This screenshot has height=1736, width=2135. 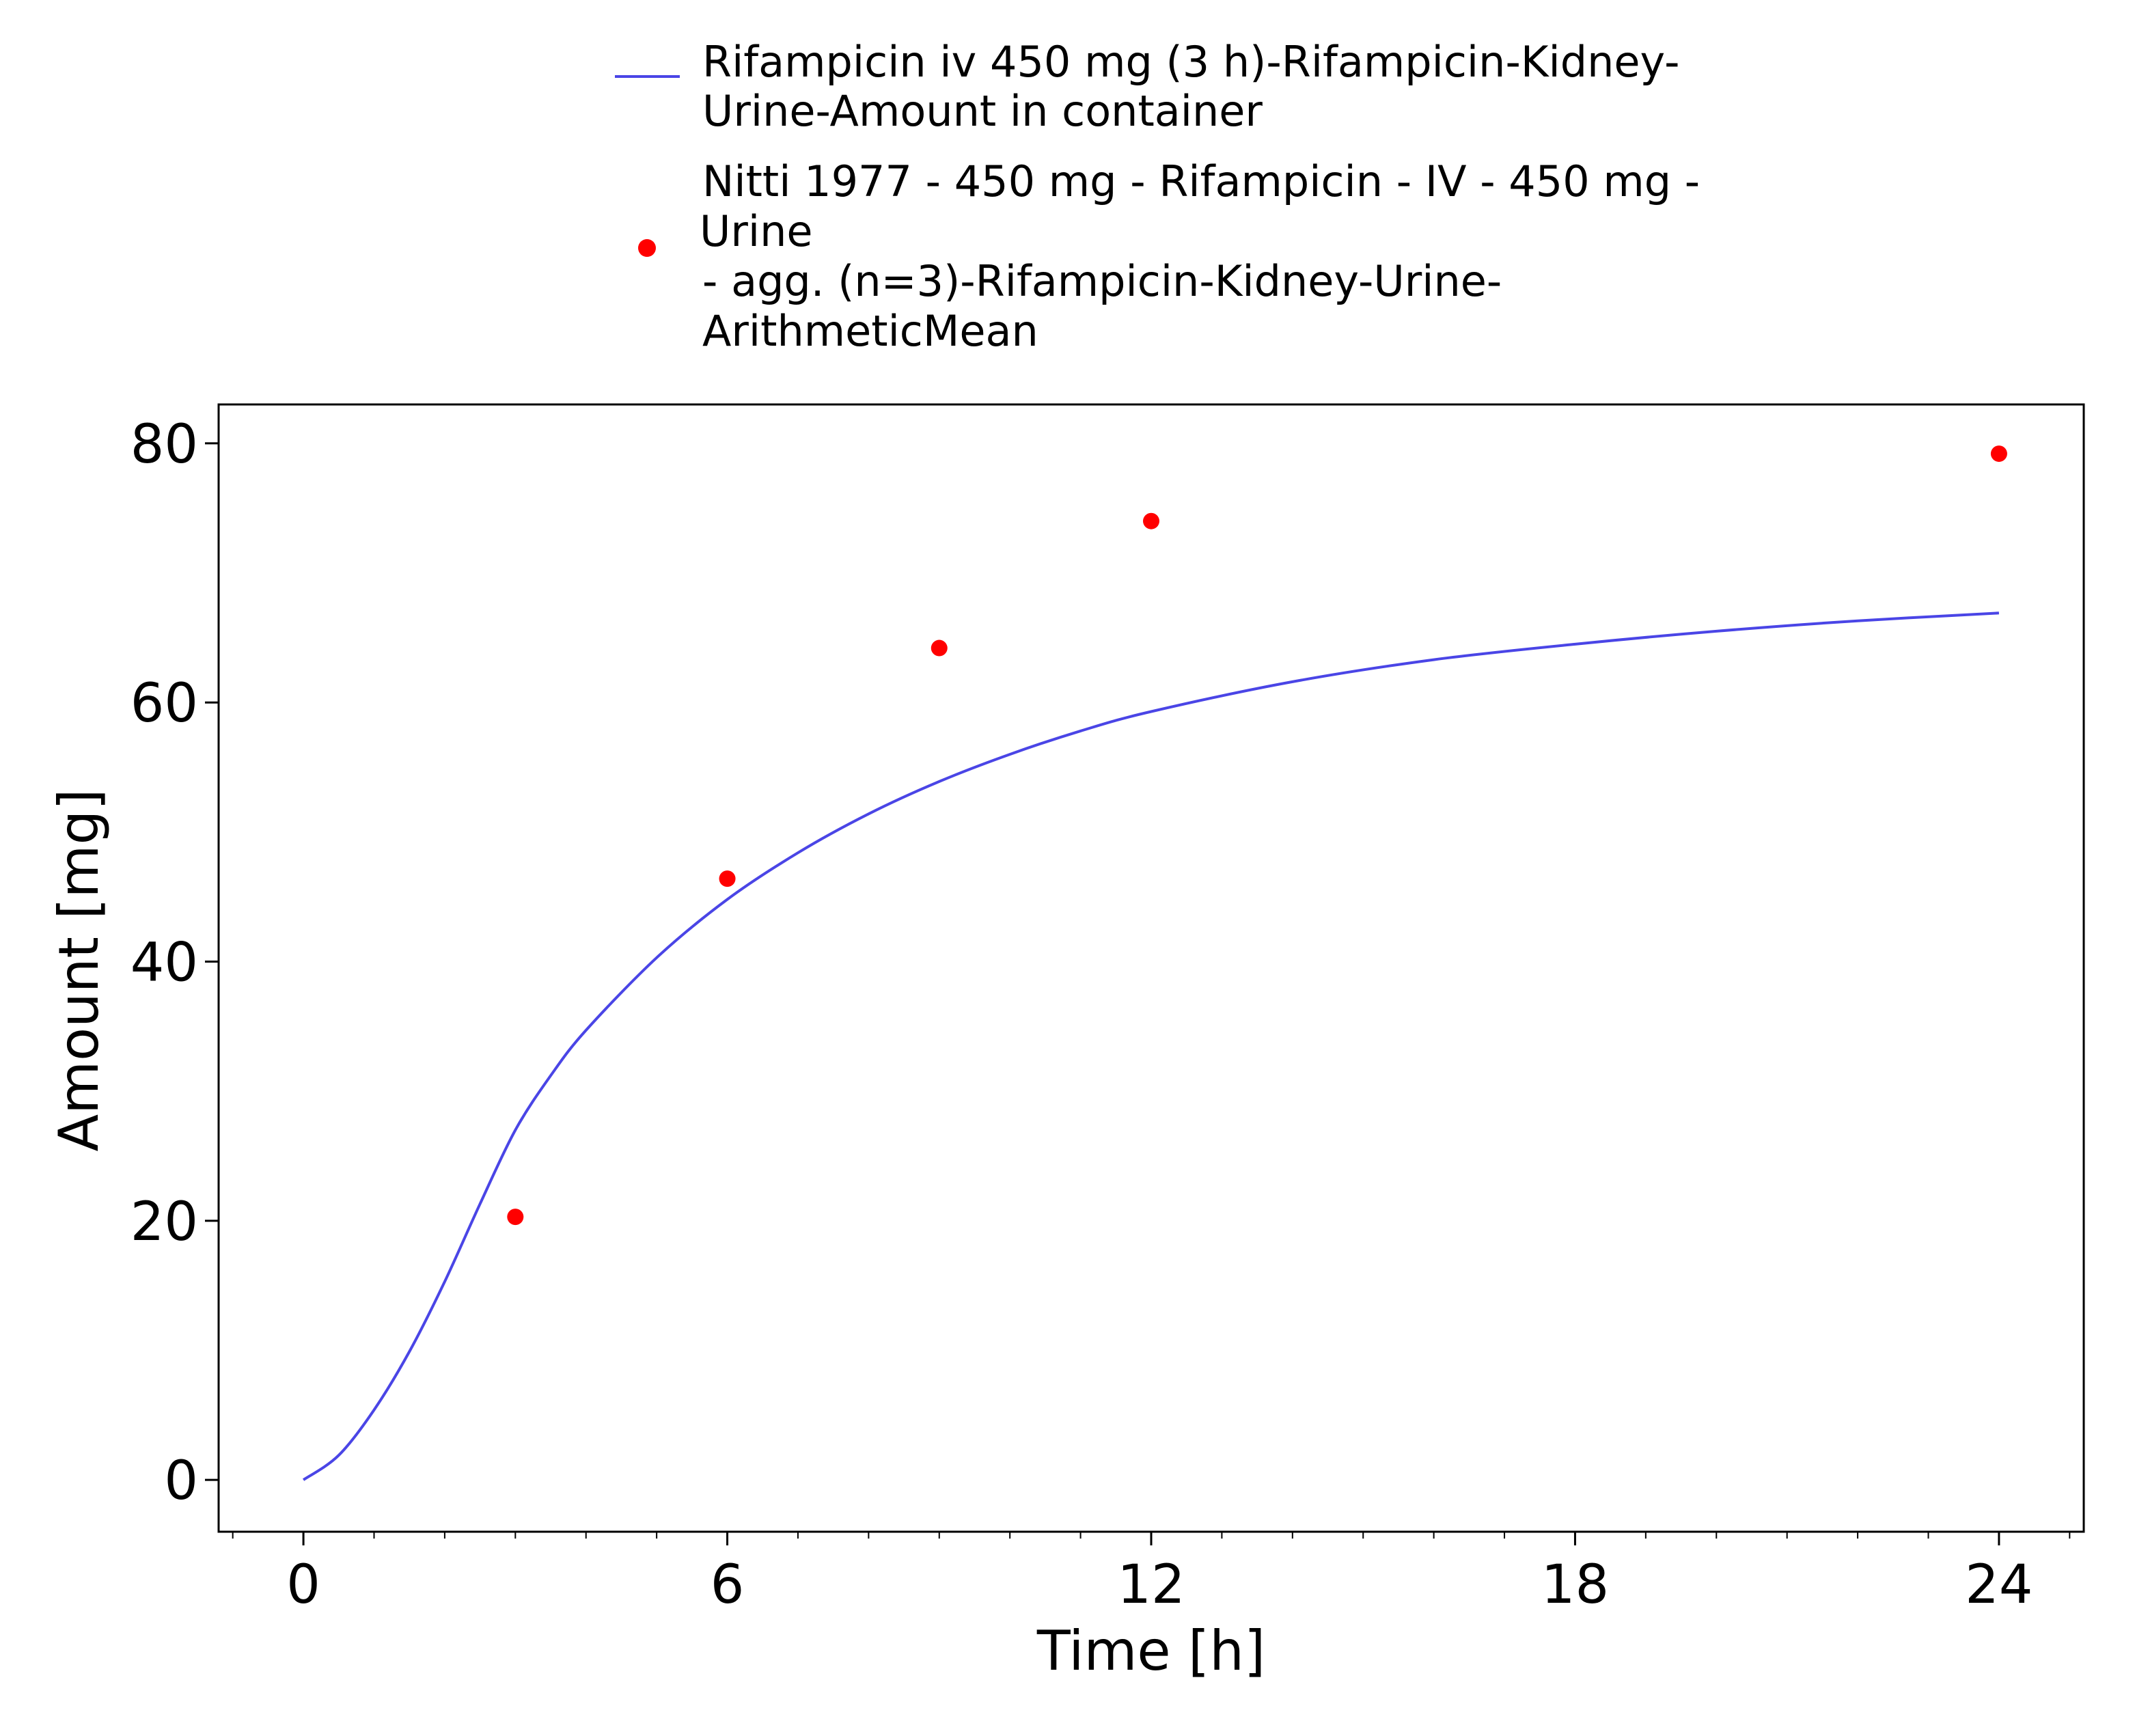 What do you see at coordinates (728, 1585) in the screenshot?
I see `x-tick-label: 6` at bounding box center [728, 1585].